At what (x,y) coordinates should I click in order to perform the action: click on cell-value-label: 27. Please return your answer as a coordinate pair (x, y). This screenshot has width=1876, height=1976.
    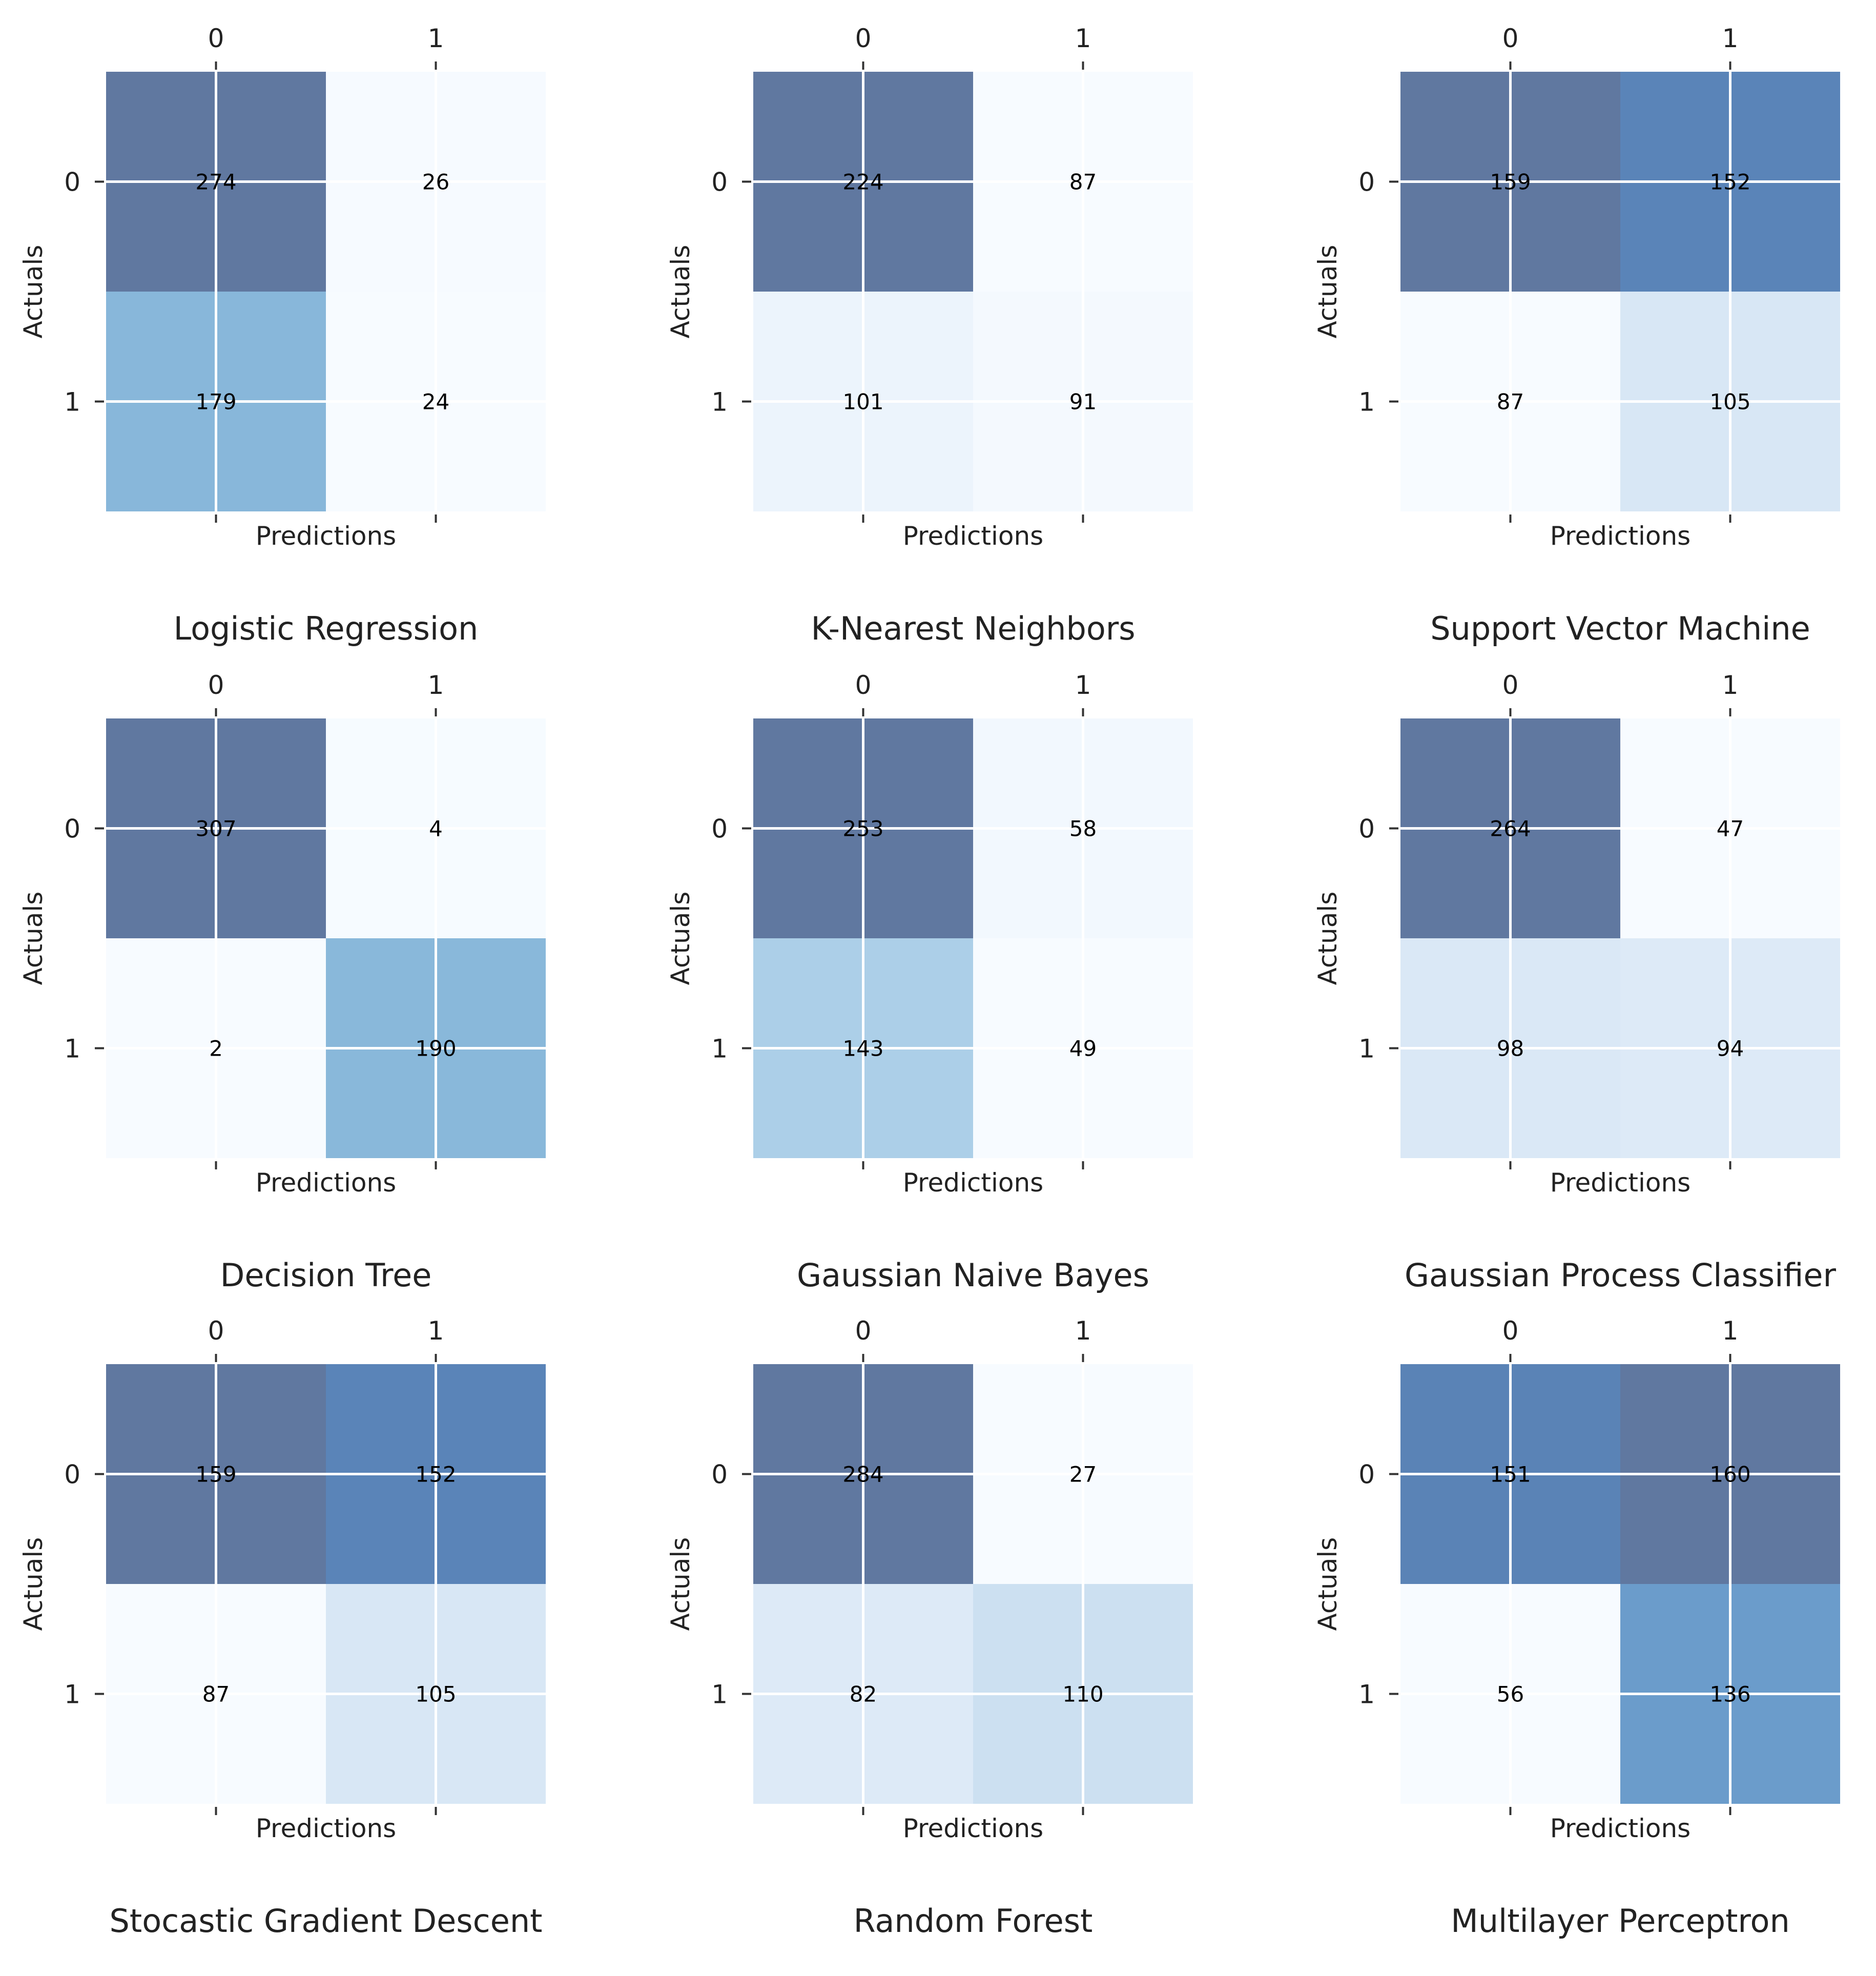
    Looking at the image, I should click on (1083, 1474).